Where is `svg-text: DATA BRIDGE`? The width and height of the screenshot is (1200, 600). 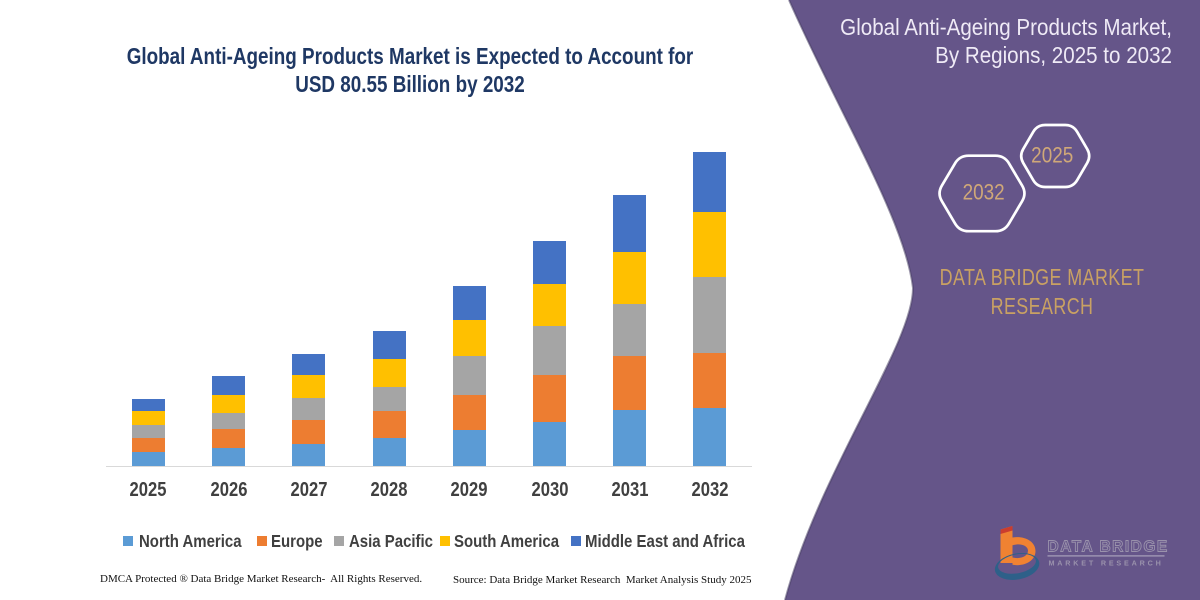 svg-text: DATA BRIDGE is located at coordinates (1108, 547).